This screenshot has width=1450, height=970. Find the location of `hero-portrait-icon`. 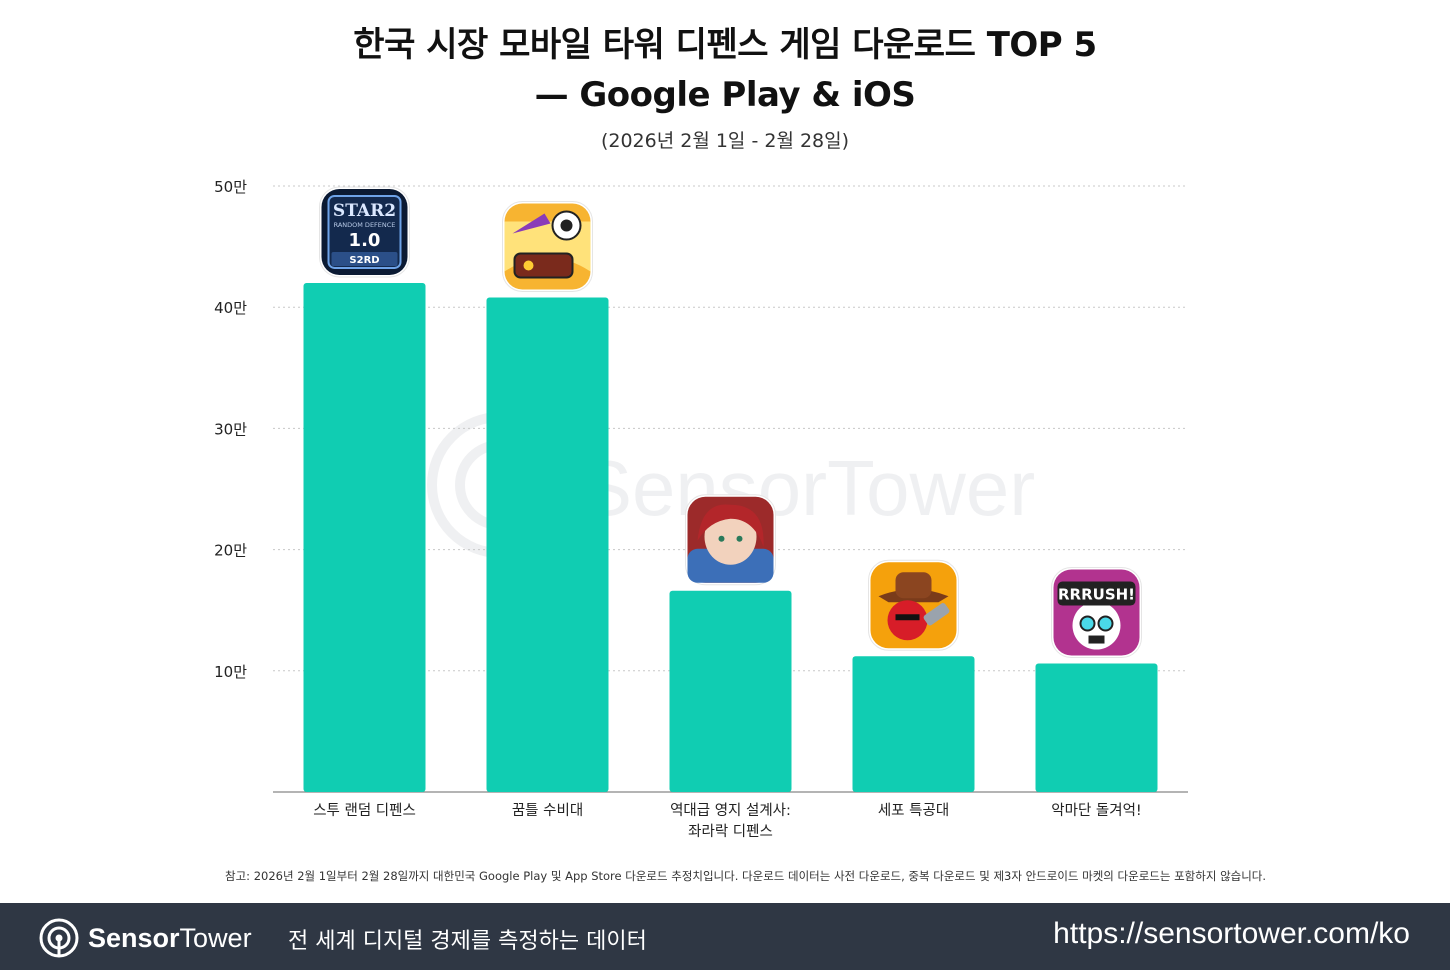

hero-portrait-icon is located at coordinates (730, 540).